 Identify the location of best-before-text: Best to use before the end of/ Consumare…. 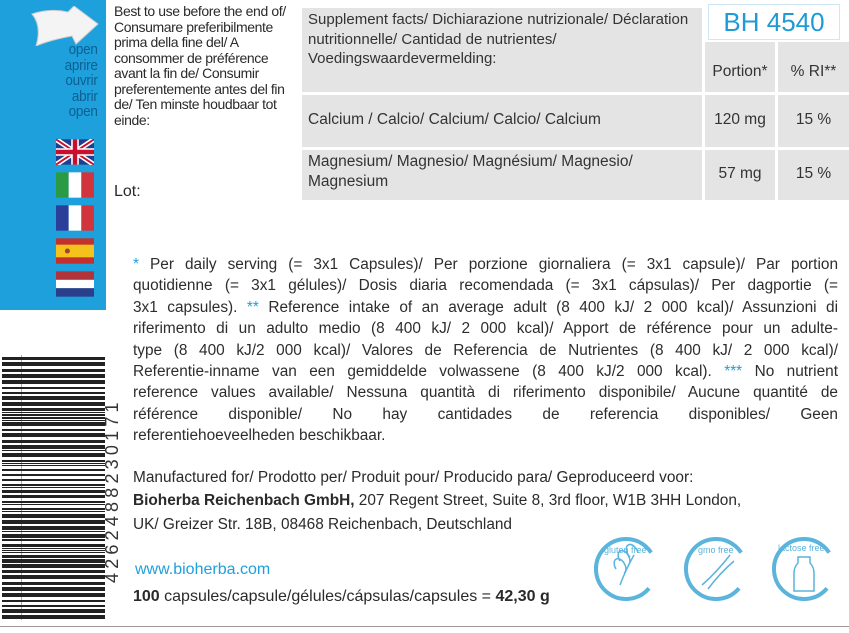
(200, 65).